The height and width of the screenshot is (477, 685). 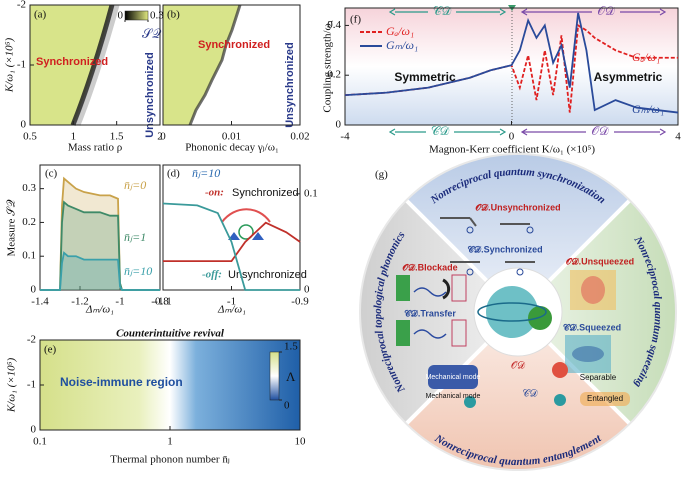 What do you see at coordinates (267, 275) in the screenshot?
I see `legend-text: Unsynchronized` at bounding box center [267, 275].